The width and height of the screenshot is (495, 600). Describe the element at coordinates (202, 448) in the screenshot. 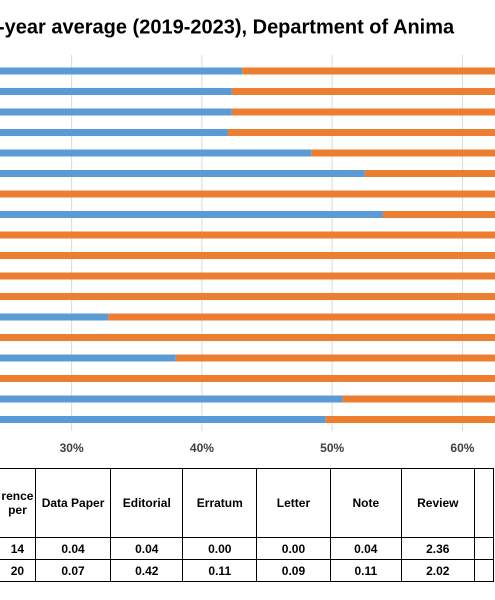

I see `x-tick-label: 40%` at that location.